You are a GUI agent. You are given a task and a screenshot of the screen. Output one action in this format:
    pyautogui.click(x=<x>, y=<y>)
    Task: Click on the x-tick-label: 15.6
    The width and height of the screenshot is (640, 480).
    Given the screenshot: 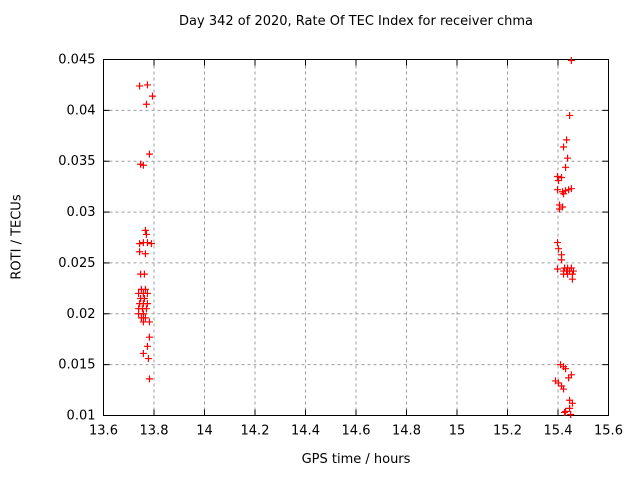 What is the action you would take?
    pyautogui.click(x=608, y=431)
    